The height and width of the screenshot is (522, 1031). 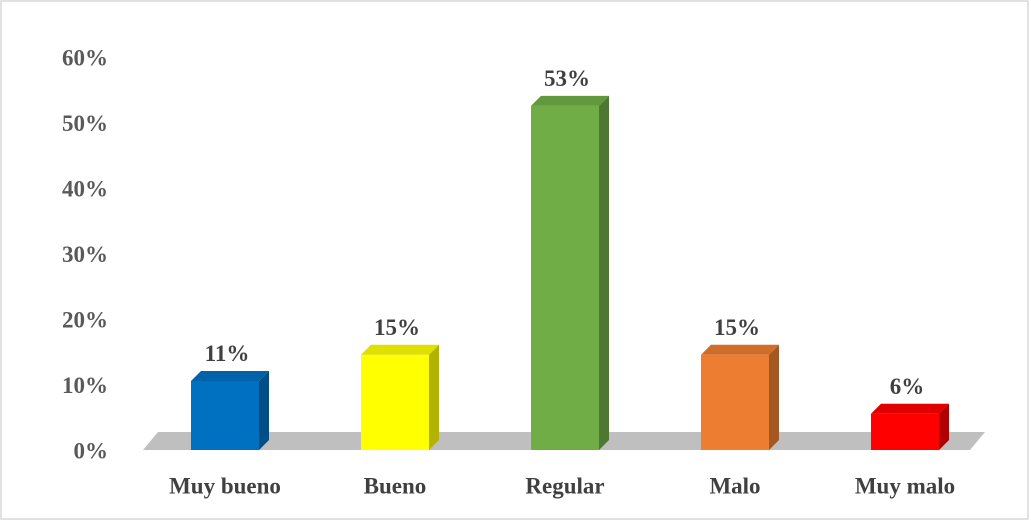 What do you see at coordinates (907, 386) in the screenshot?
I see `value-label: 6%` at bounding box center [907, 386].